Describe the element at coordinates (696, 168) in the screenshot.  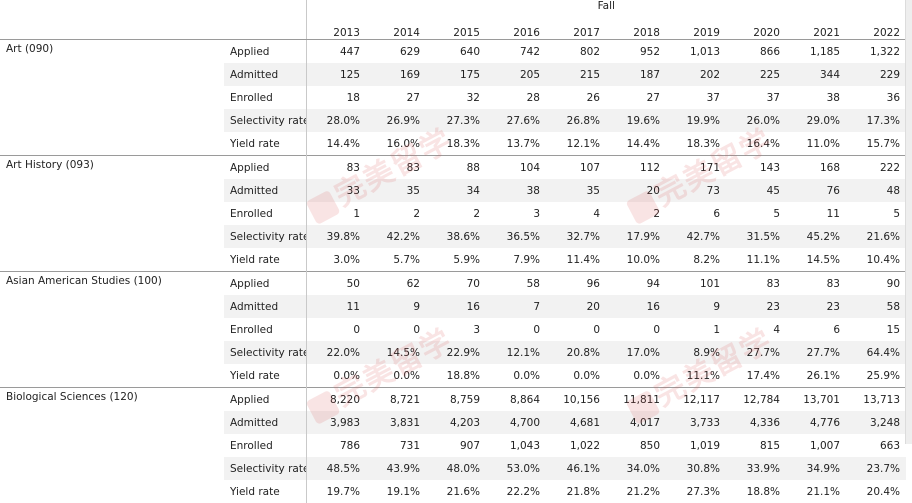
I see `value-cell: 171` at that location.